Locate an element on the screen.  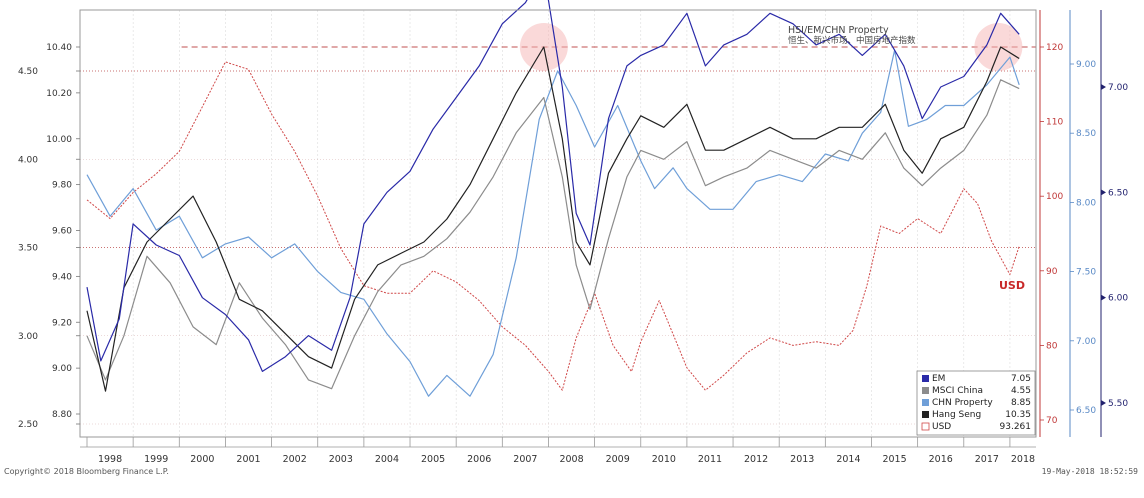
axis2-tick-label: 10.20 is located at coordinates (59, 94).